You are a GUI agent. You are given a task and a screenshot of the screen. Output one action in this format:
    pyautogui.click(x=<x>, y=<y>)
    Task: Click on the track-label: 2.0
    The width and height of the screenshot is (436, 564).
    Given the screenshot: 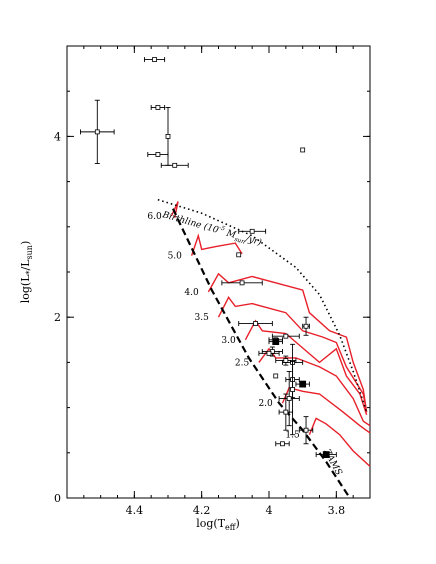 What is the action you would take?
    pyautogui.click(x=265, y=404)
    